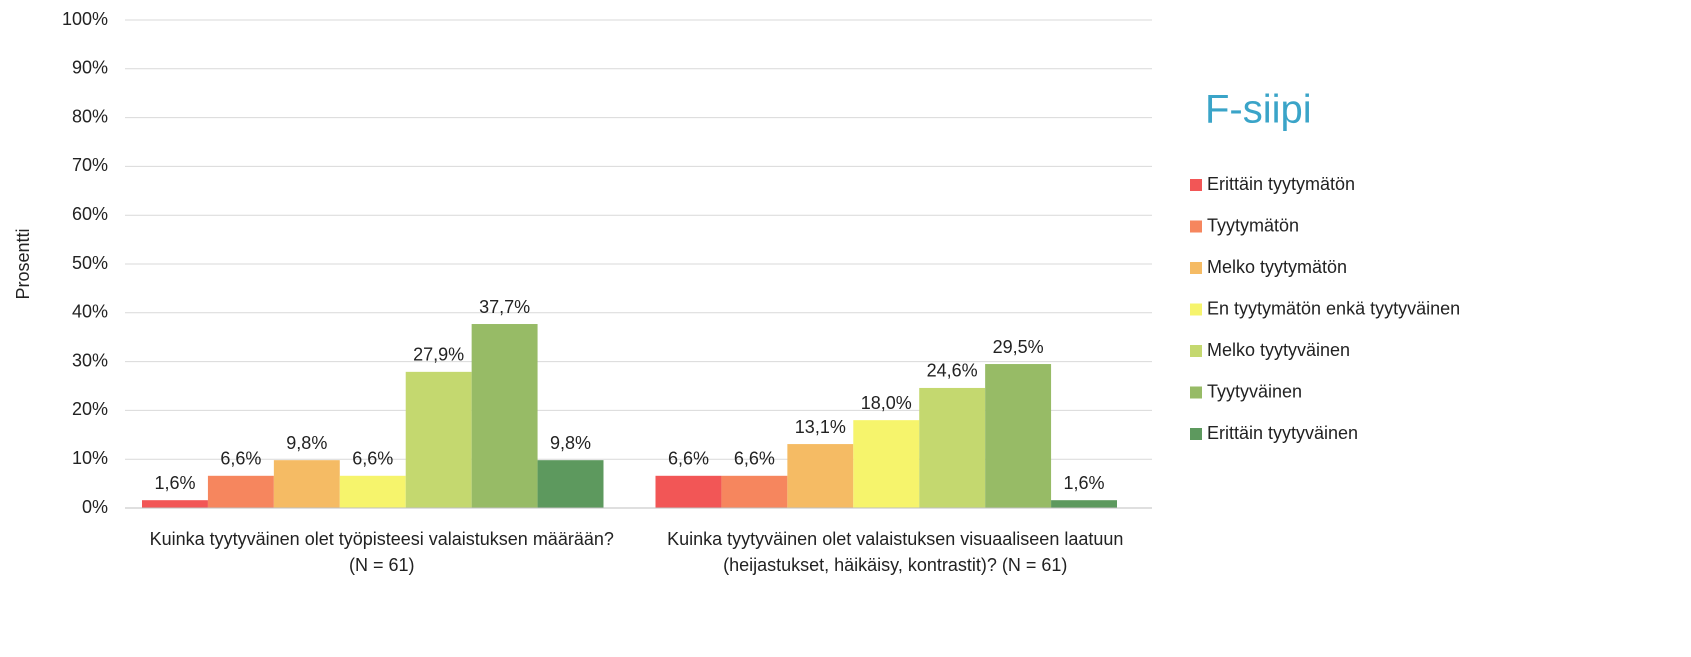 The image size is (1691, 657). Describe the element at coordinates (90, 360) in the screenshot. I see `y-tick-label: 30%` at that location.